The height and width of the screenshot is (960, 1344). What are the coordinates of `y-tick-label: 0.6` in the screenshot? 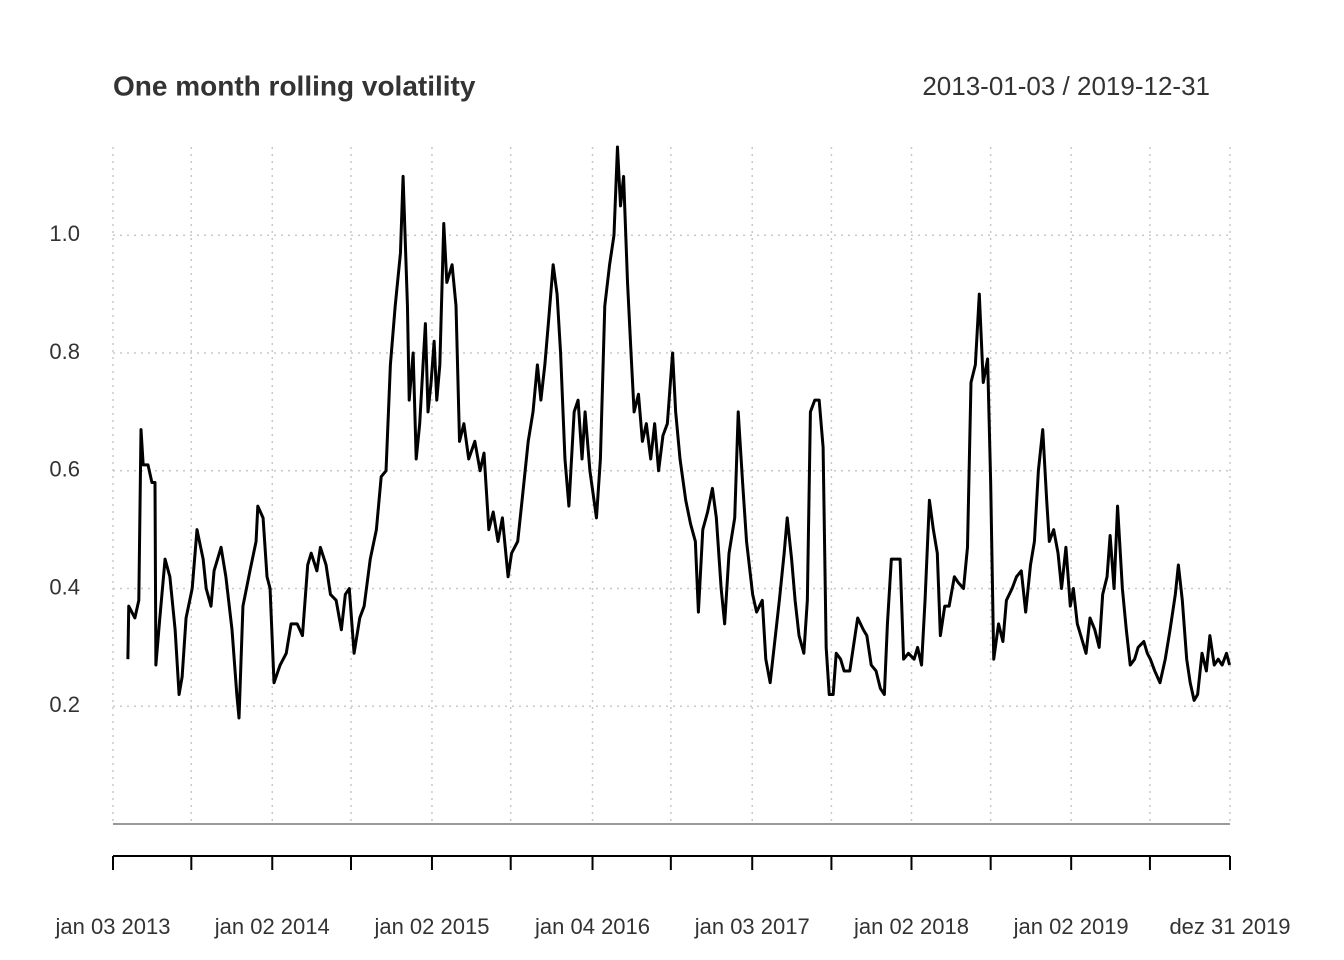 It's located at (64, 469).